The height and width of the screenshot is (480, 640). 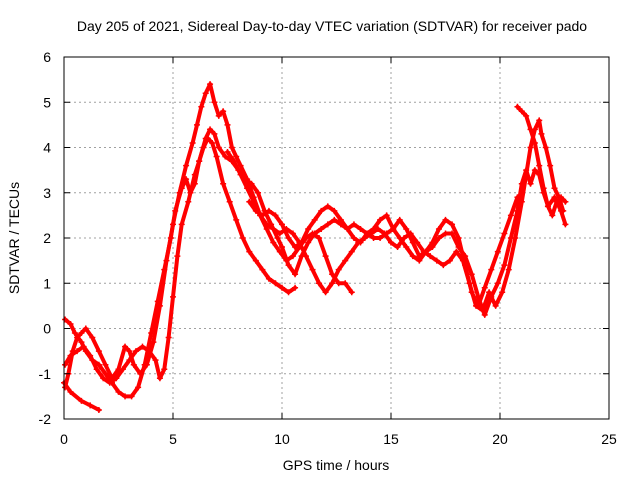 I want to click on x-tick-label: 25, so click(x=609, y=439).